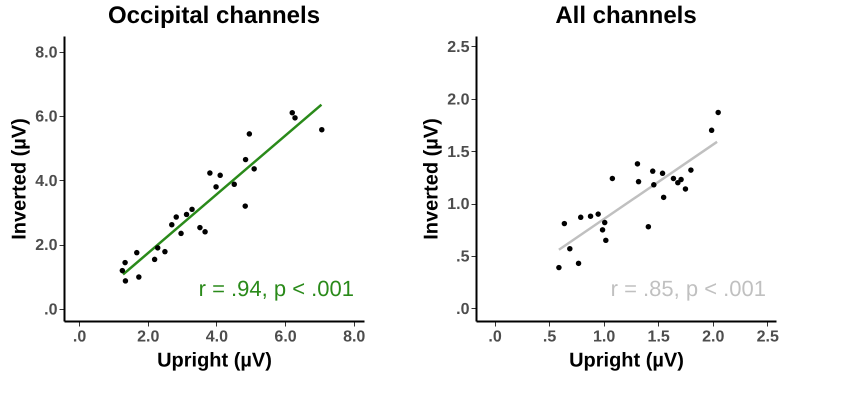 The height and width of the screenshot is (406, 842). What do you see at coordinates (659, 337) in the screenshot?
I see `x-tick-label: 1.5` at bounding box center [659, 337].